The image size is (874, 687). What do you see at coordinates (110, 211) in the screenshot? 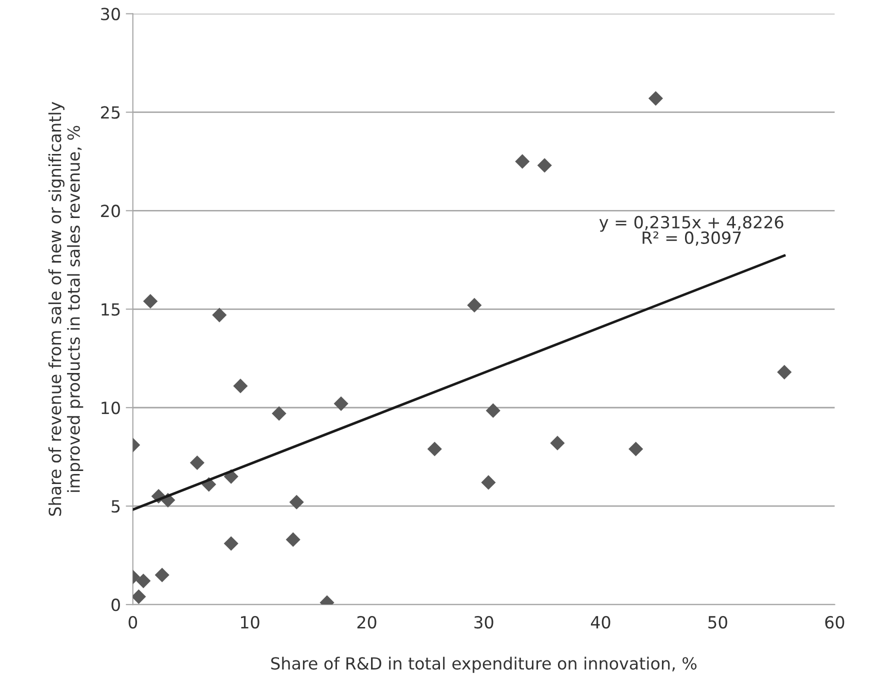
I see `y-tick-label: 20` at bounding box center [110, 211].